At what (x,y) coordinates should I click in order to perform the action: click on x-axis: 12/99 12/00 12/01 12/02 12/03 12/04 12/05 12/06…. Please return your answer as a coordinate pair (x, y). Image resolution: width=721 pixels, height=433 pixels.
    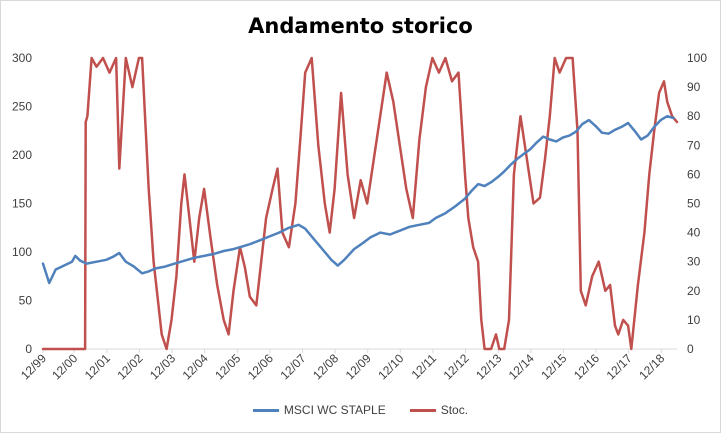
    Looking at the image, I should click on (347, 365).